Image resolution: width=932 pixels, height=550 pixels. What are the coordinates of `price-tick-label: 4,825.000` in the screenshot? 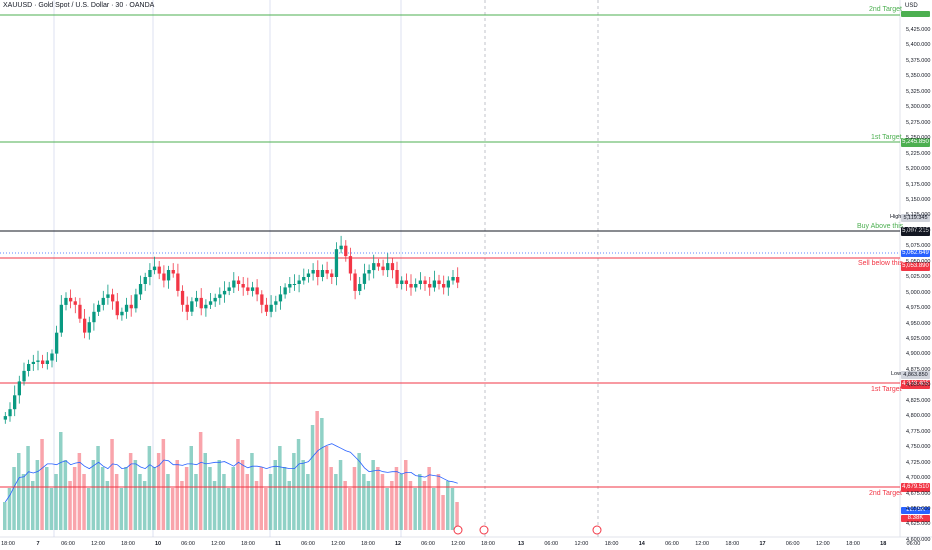 It's located at (918, 400).